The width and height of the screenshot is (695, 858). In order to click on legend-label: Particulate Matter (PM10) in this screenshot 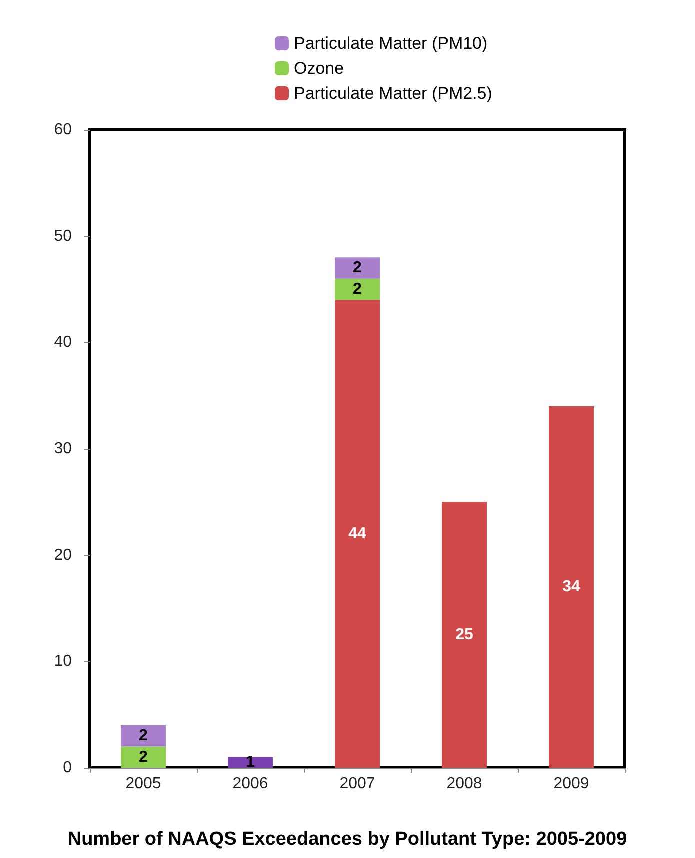, I will do `click(391, 43)`.